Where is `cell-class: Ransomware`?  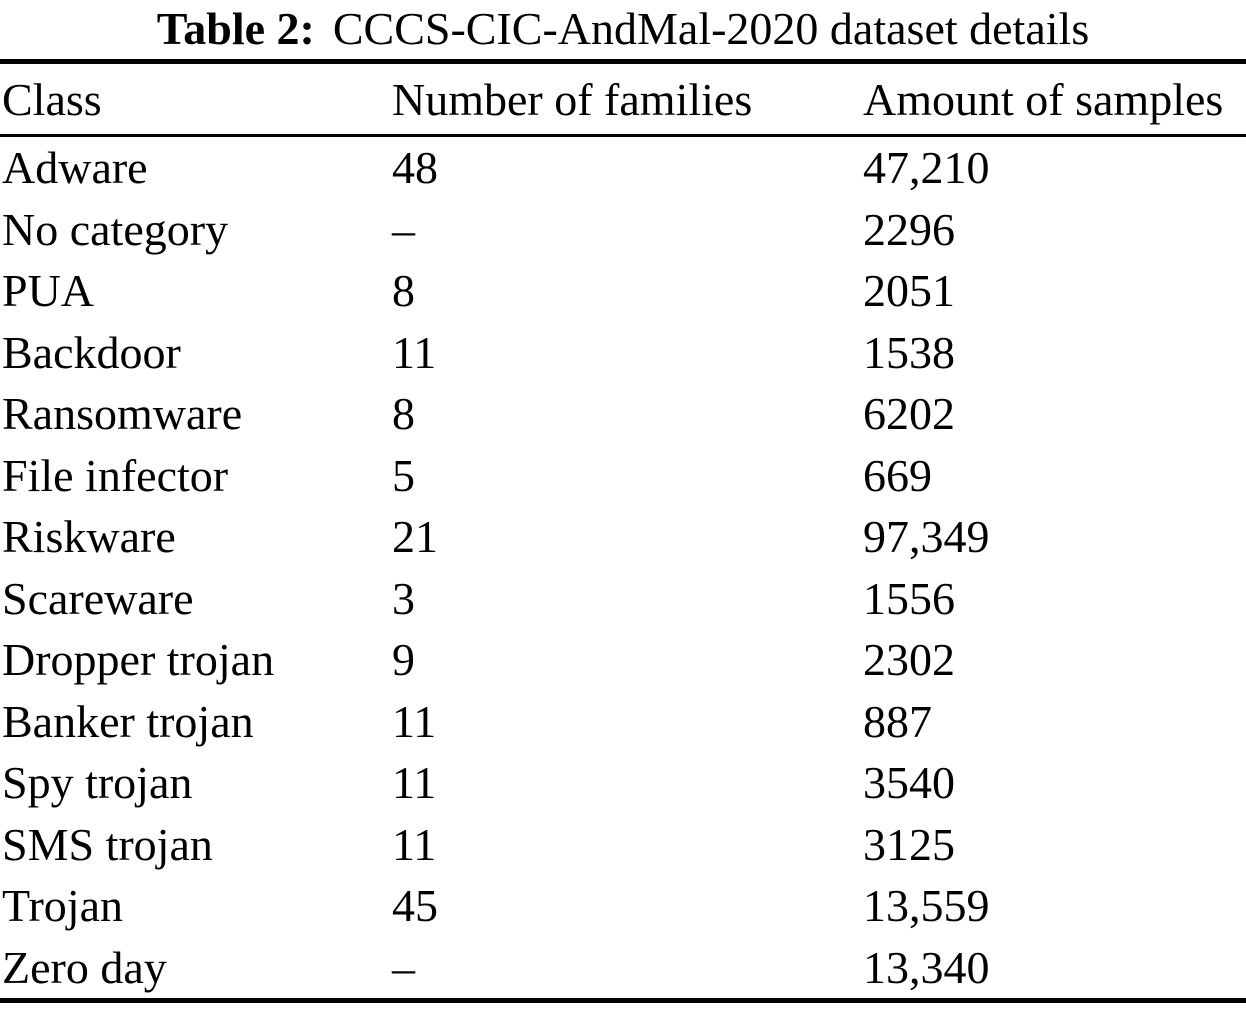
cell-class: Ransomware is located at coordinates (122, 414).